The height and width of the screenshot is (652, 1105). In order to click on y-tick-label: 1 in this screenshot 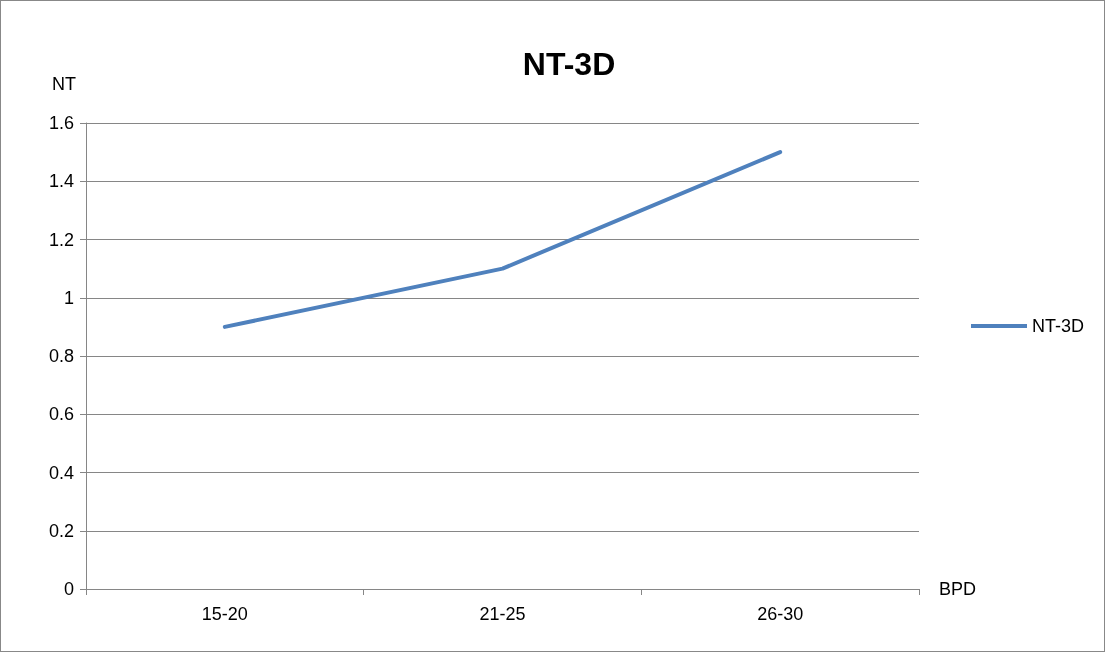, I will do `click(68, 297)`.